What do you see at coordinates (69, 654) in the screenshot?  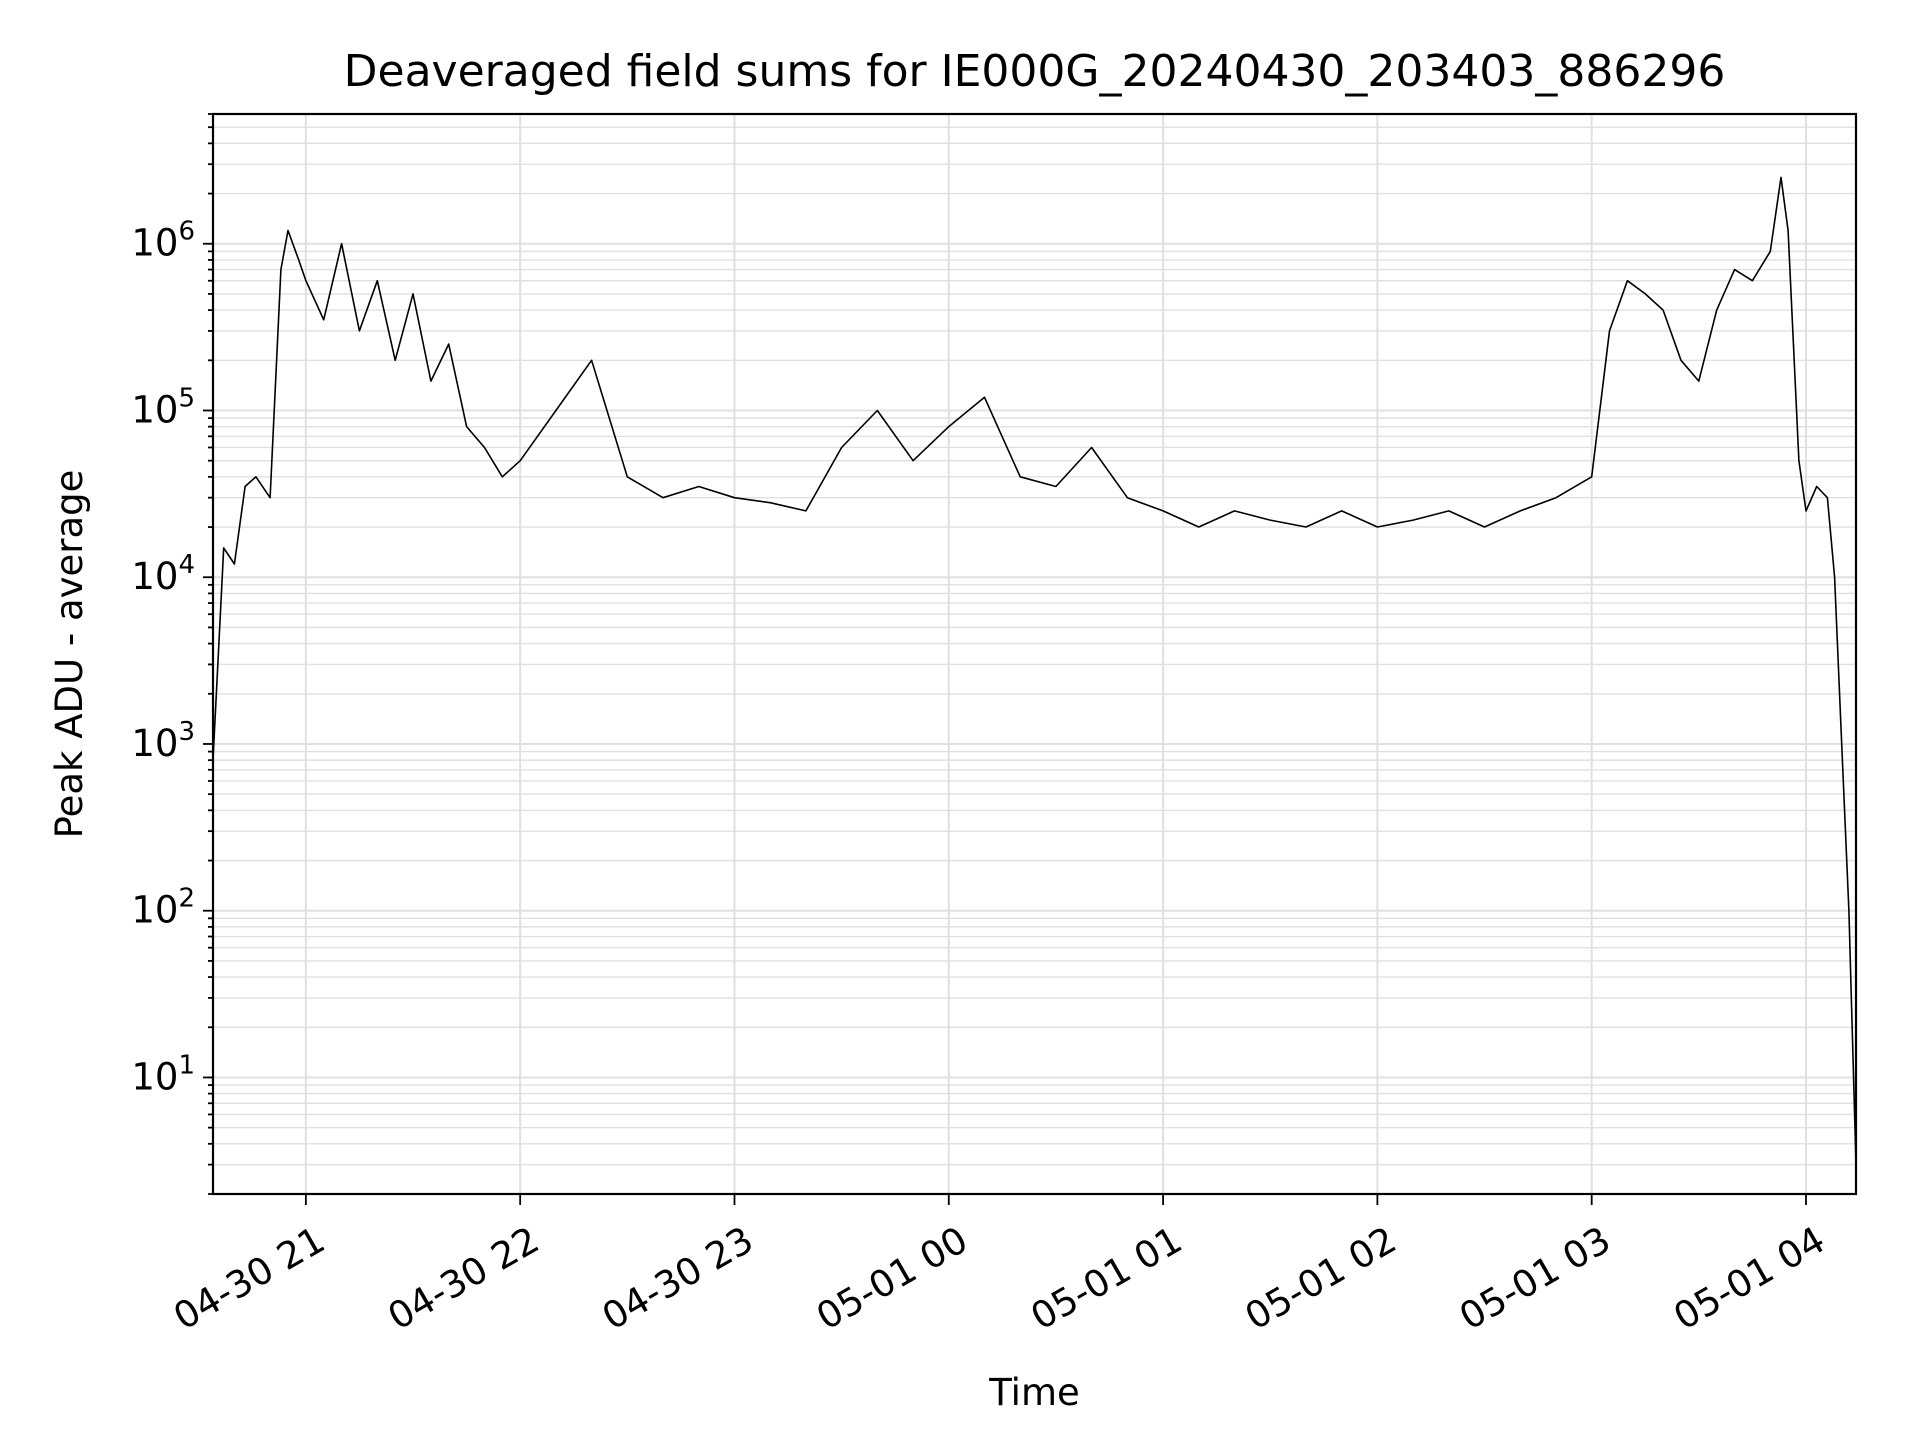 I see `y-axis-label: Peak ADU - average` at bounding box center [69, 654].